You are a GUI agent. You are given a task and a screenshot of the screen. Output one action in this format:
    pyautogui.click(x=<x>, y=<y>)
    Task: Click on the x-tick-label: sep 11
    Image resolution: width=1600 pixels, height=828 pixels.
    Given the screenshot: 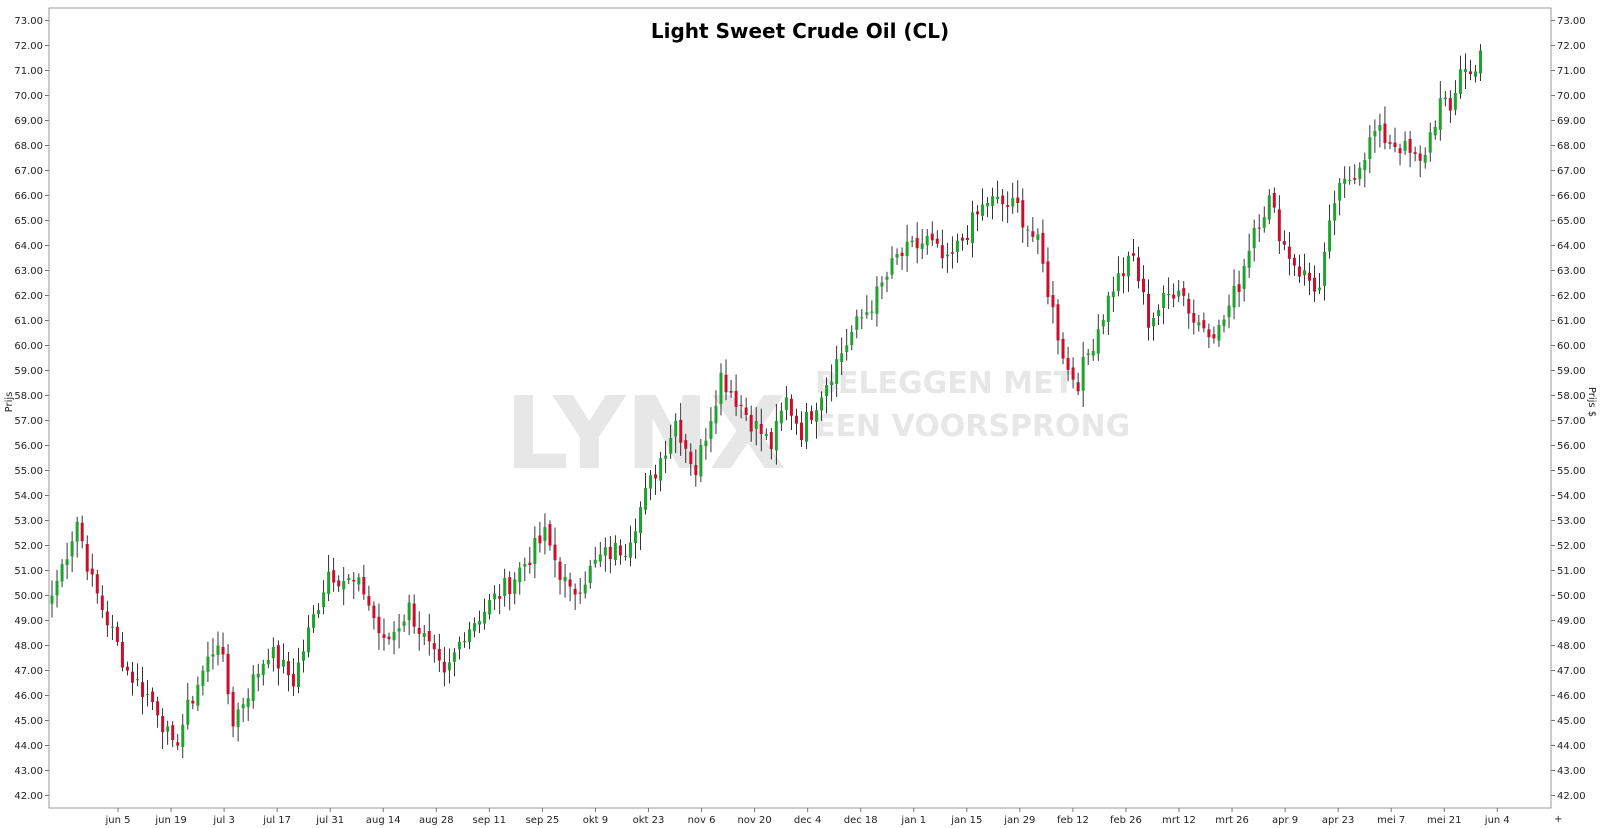 What is the action you would take?
    pyautogui.click(x=490, y=820)
    